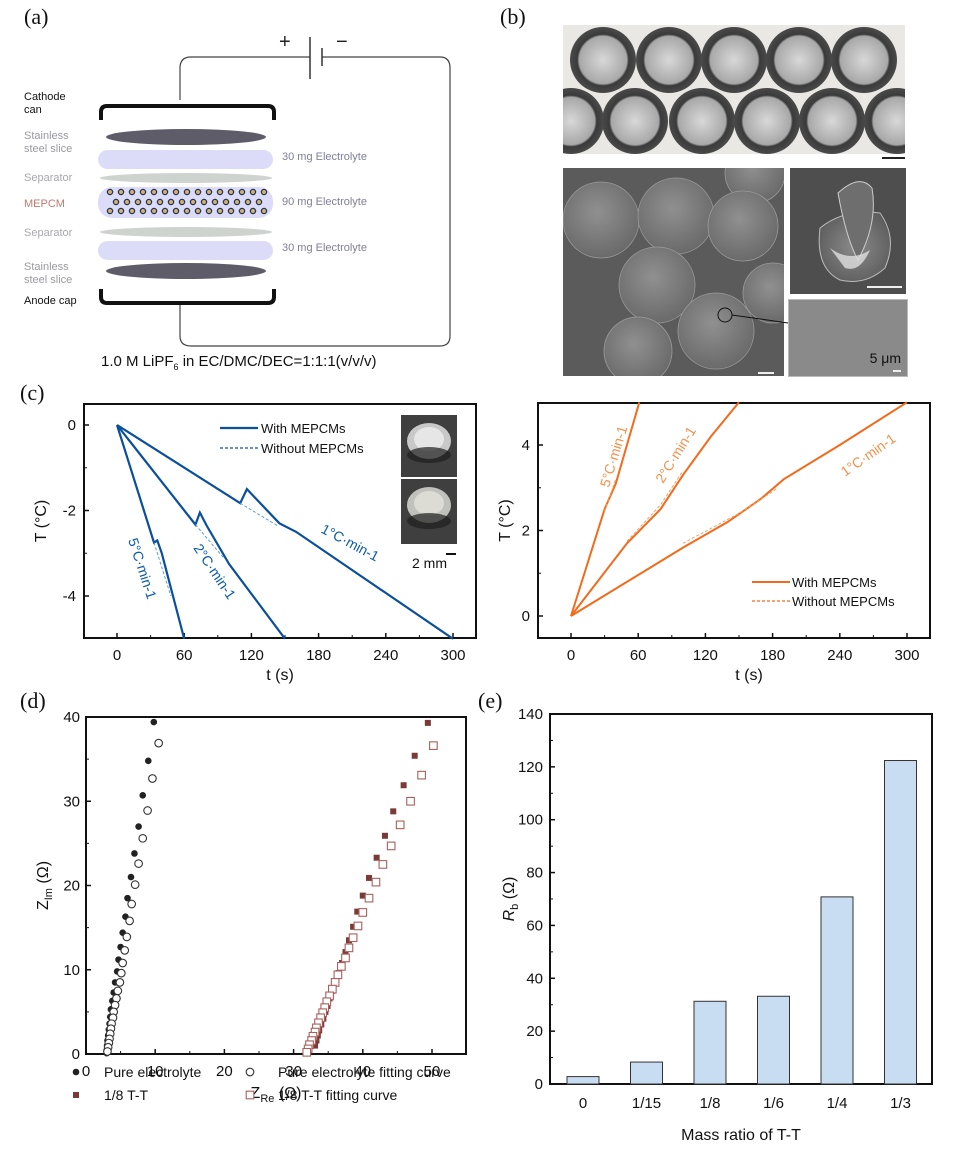 The image size is (955, 1166). Describe the element at coordinates (32, 392) in the screenshot. I see `panel-c-label: (c)` at that location.